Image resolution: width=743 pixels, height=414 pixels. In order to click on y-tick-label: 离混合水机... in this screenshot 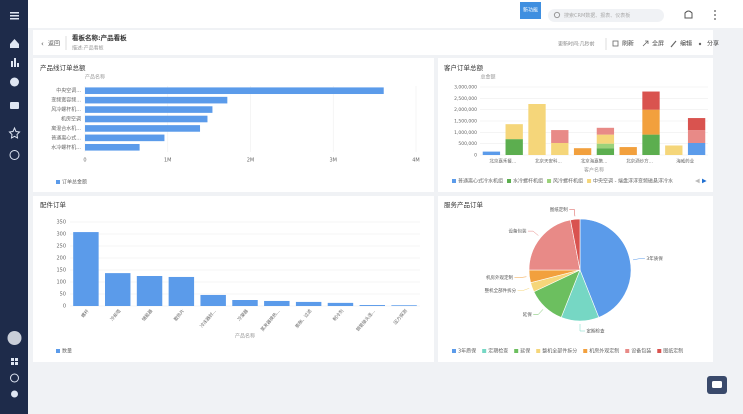, I will do `click(66, 128)`.